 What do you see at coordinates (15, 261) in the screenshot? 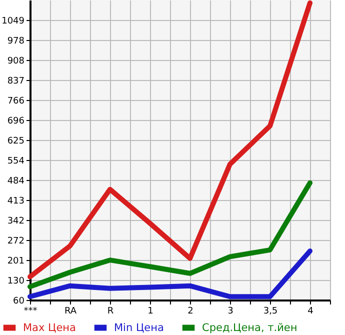
I see `y-tick-label: 201` at bounding box center [15, 261].